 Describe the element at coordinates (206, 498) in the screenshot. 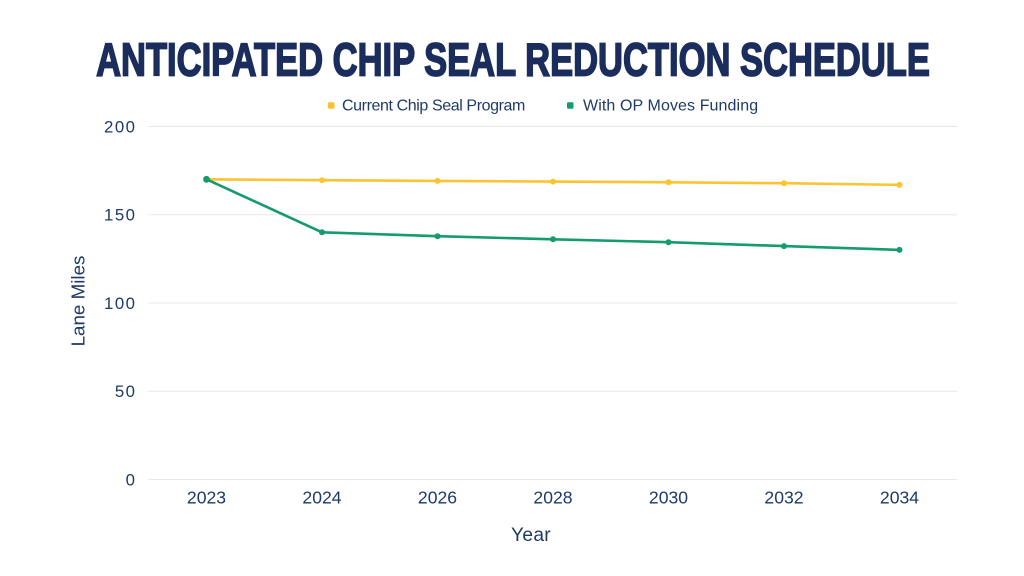

I see `svg-text: 2023` at that location.